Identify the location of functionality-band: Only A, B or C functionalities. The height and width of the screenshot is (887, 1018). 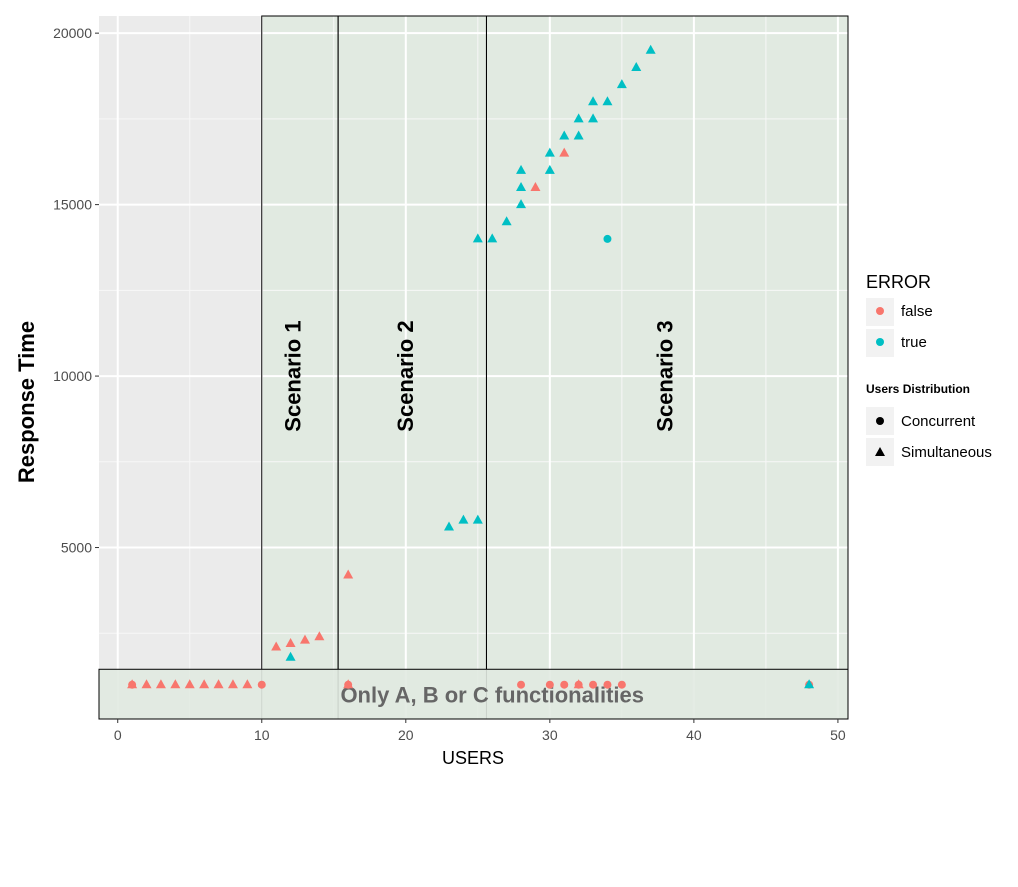
(473, 694).